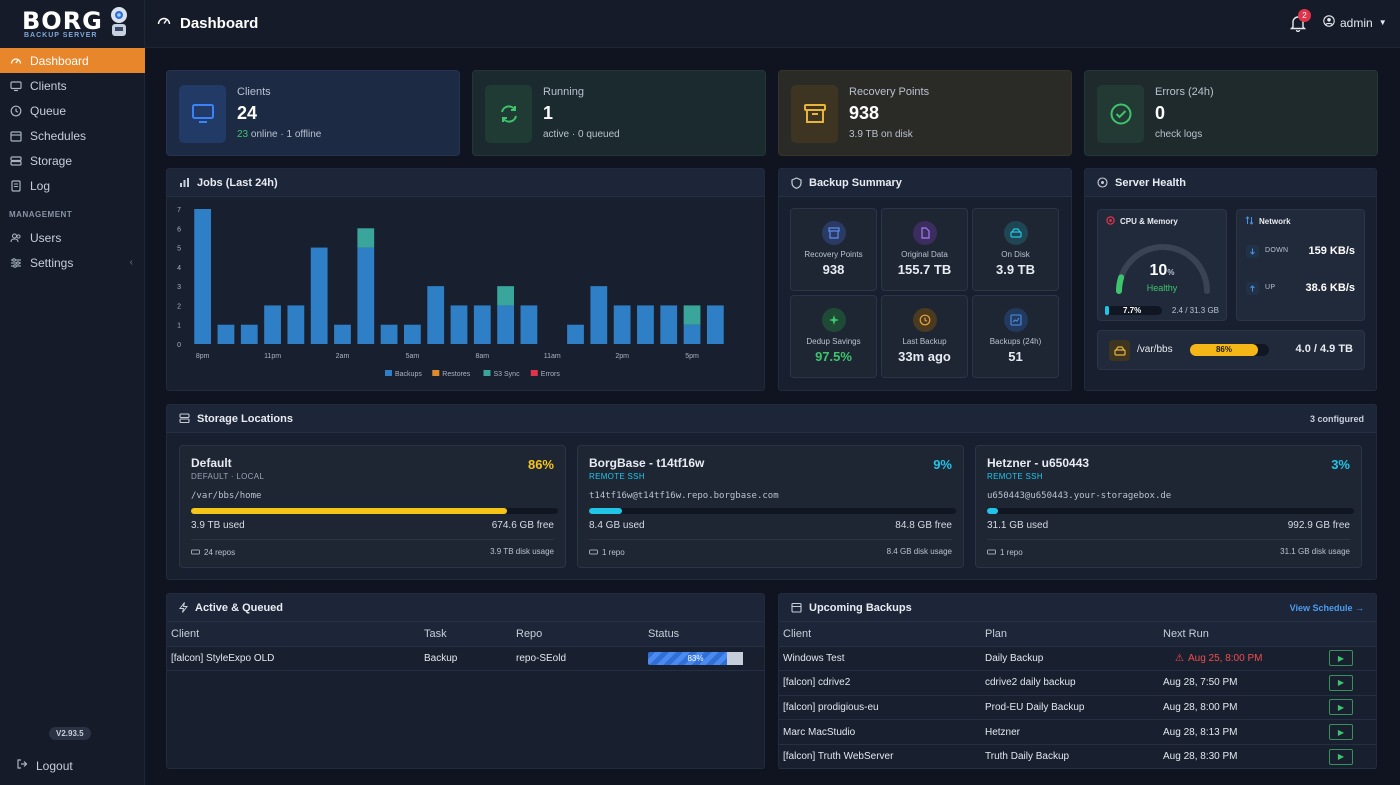  What do you see at coordinates (925, 113) in the screenshot?
I see `stat-card-recovery-points: Recovery Points 938 3.9 TB on disk` at bounding box center [925, 113].